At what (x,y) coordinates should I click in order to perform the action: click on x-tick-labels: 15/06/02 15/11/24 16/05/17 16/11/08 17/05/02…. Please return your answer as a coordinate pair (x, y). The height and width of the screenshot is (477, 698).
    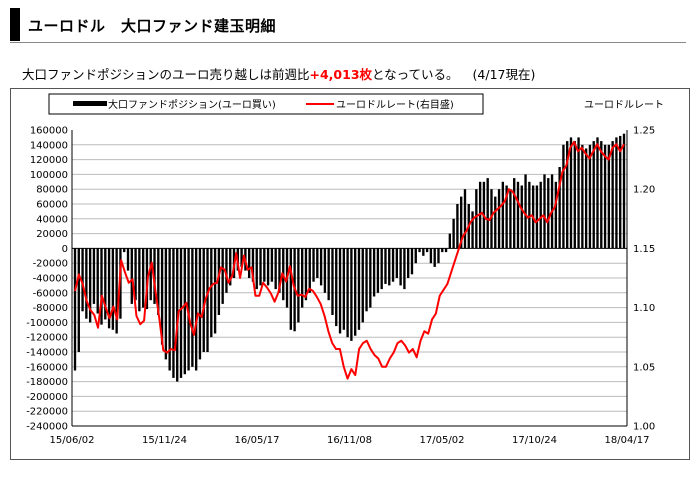
    Looking at the image, I should click on (350, 440).